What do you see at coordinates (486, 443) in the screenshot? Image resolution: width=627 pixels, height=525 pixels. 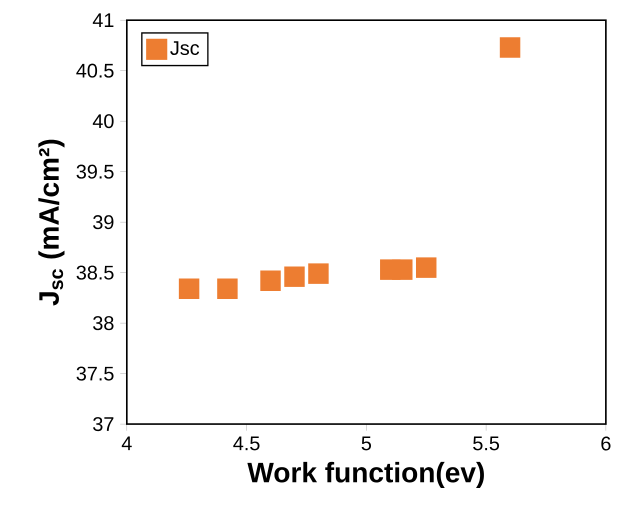 I see `x-tick-label: 5.5` at bounding box center [486, 443].